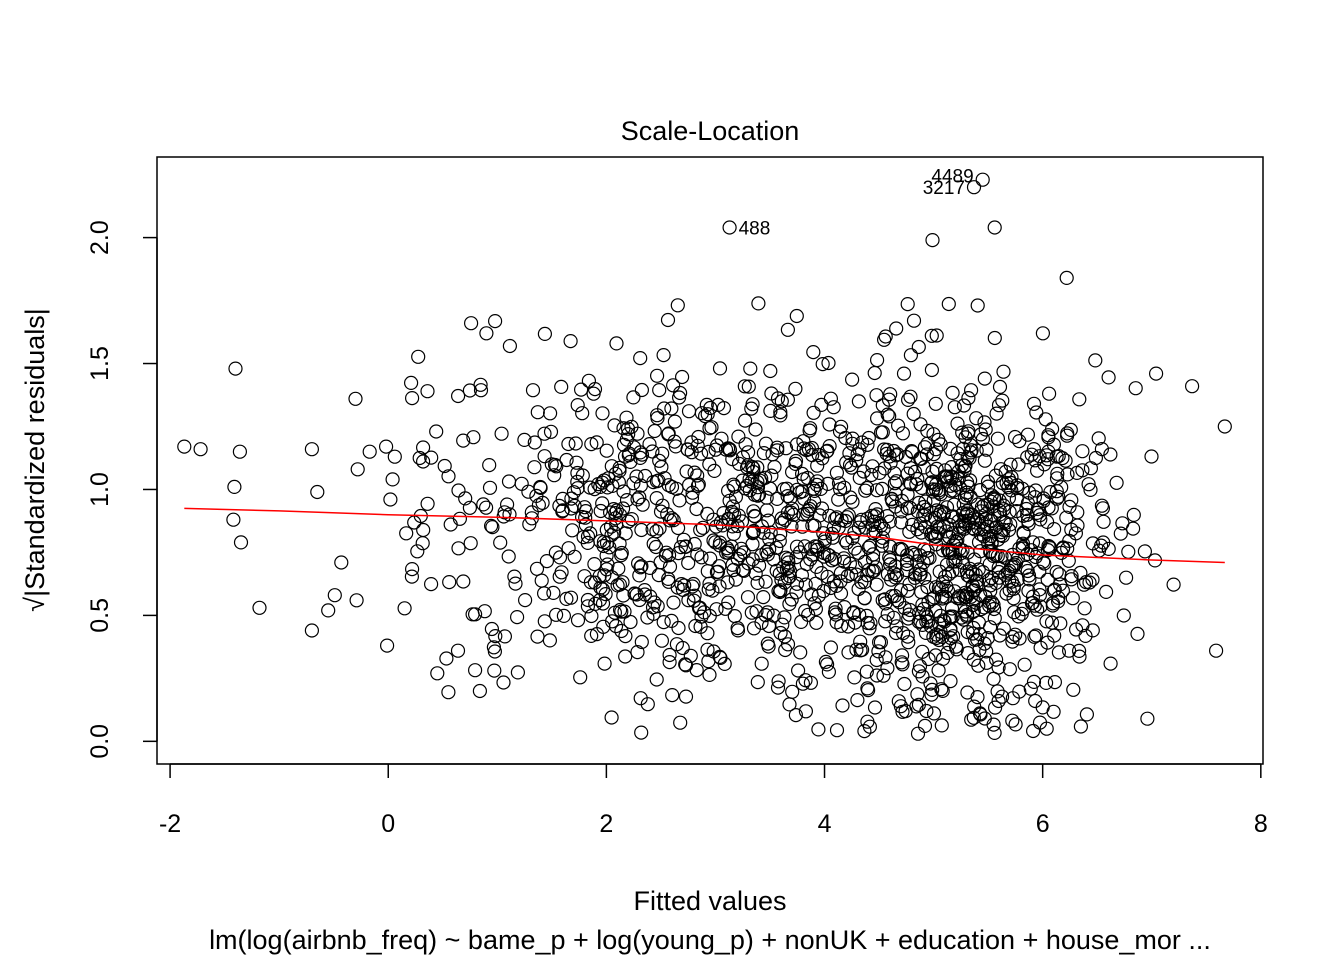 The width and height of the screenshot is (1344, 960). Describe the element at coordinates (713, 800) in the screenshot. I see `x-axis: -2 0 2 4 6 8` at that location.